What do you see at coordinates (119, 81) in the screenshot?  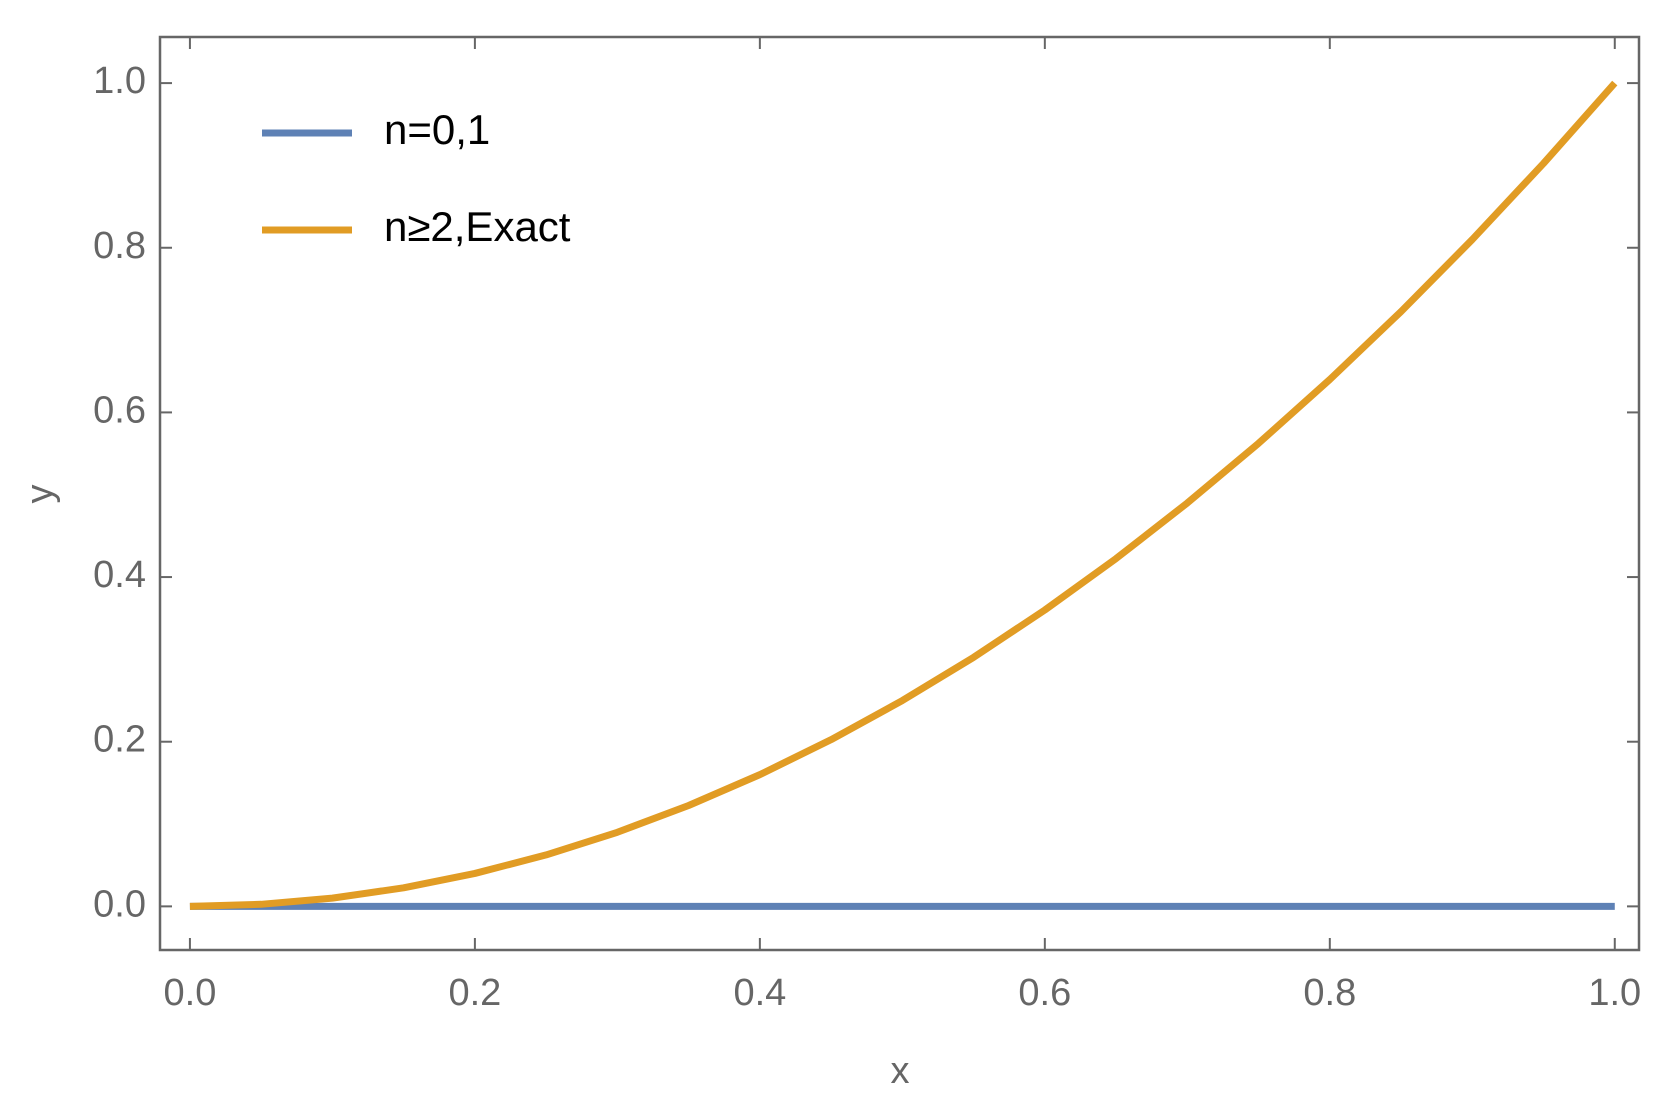 I see `y-tick-label: 1.0` at bounding box center [119, 81].